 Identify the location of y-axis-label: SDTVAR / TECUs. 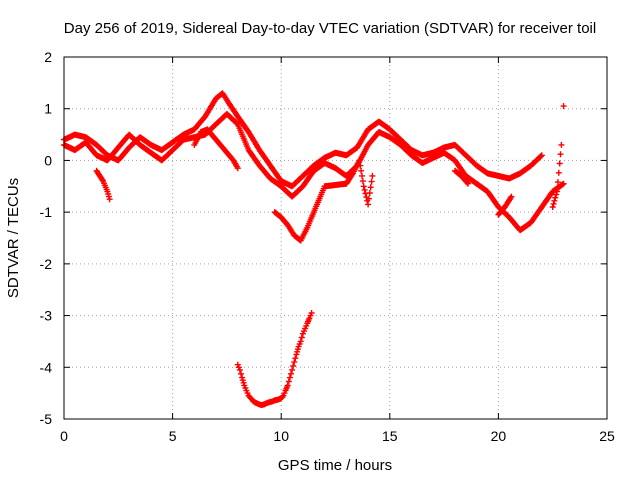
(13, 238).